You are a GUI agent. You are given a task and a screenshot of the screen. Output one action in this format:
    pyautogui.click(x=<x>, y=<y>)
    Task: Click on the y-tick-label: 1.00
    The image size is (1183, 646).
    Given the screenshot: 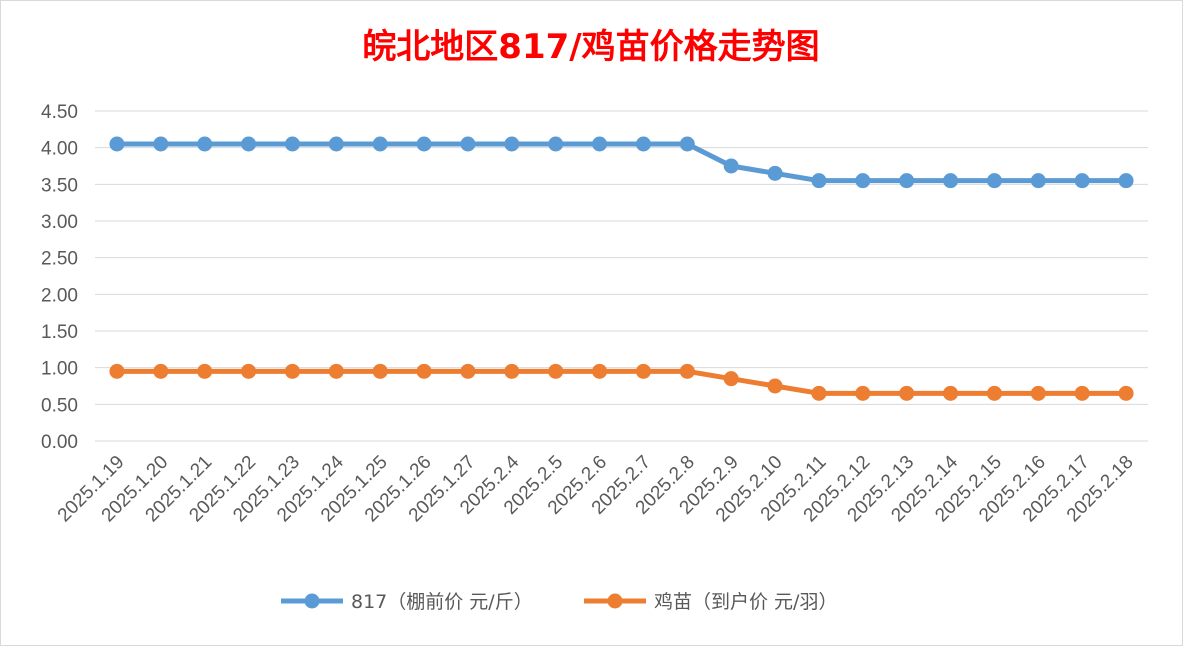 What is the action you would take?
    pyautogui.click(x=59, y=369)
    